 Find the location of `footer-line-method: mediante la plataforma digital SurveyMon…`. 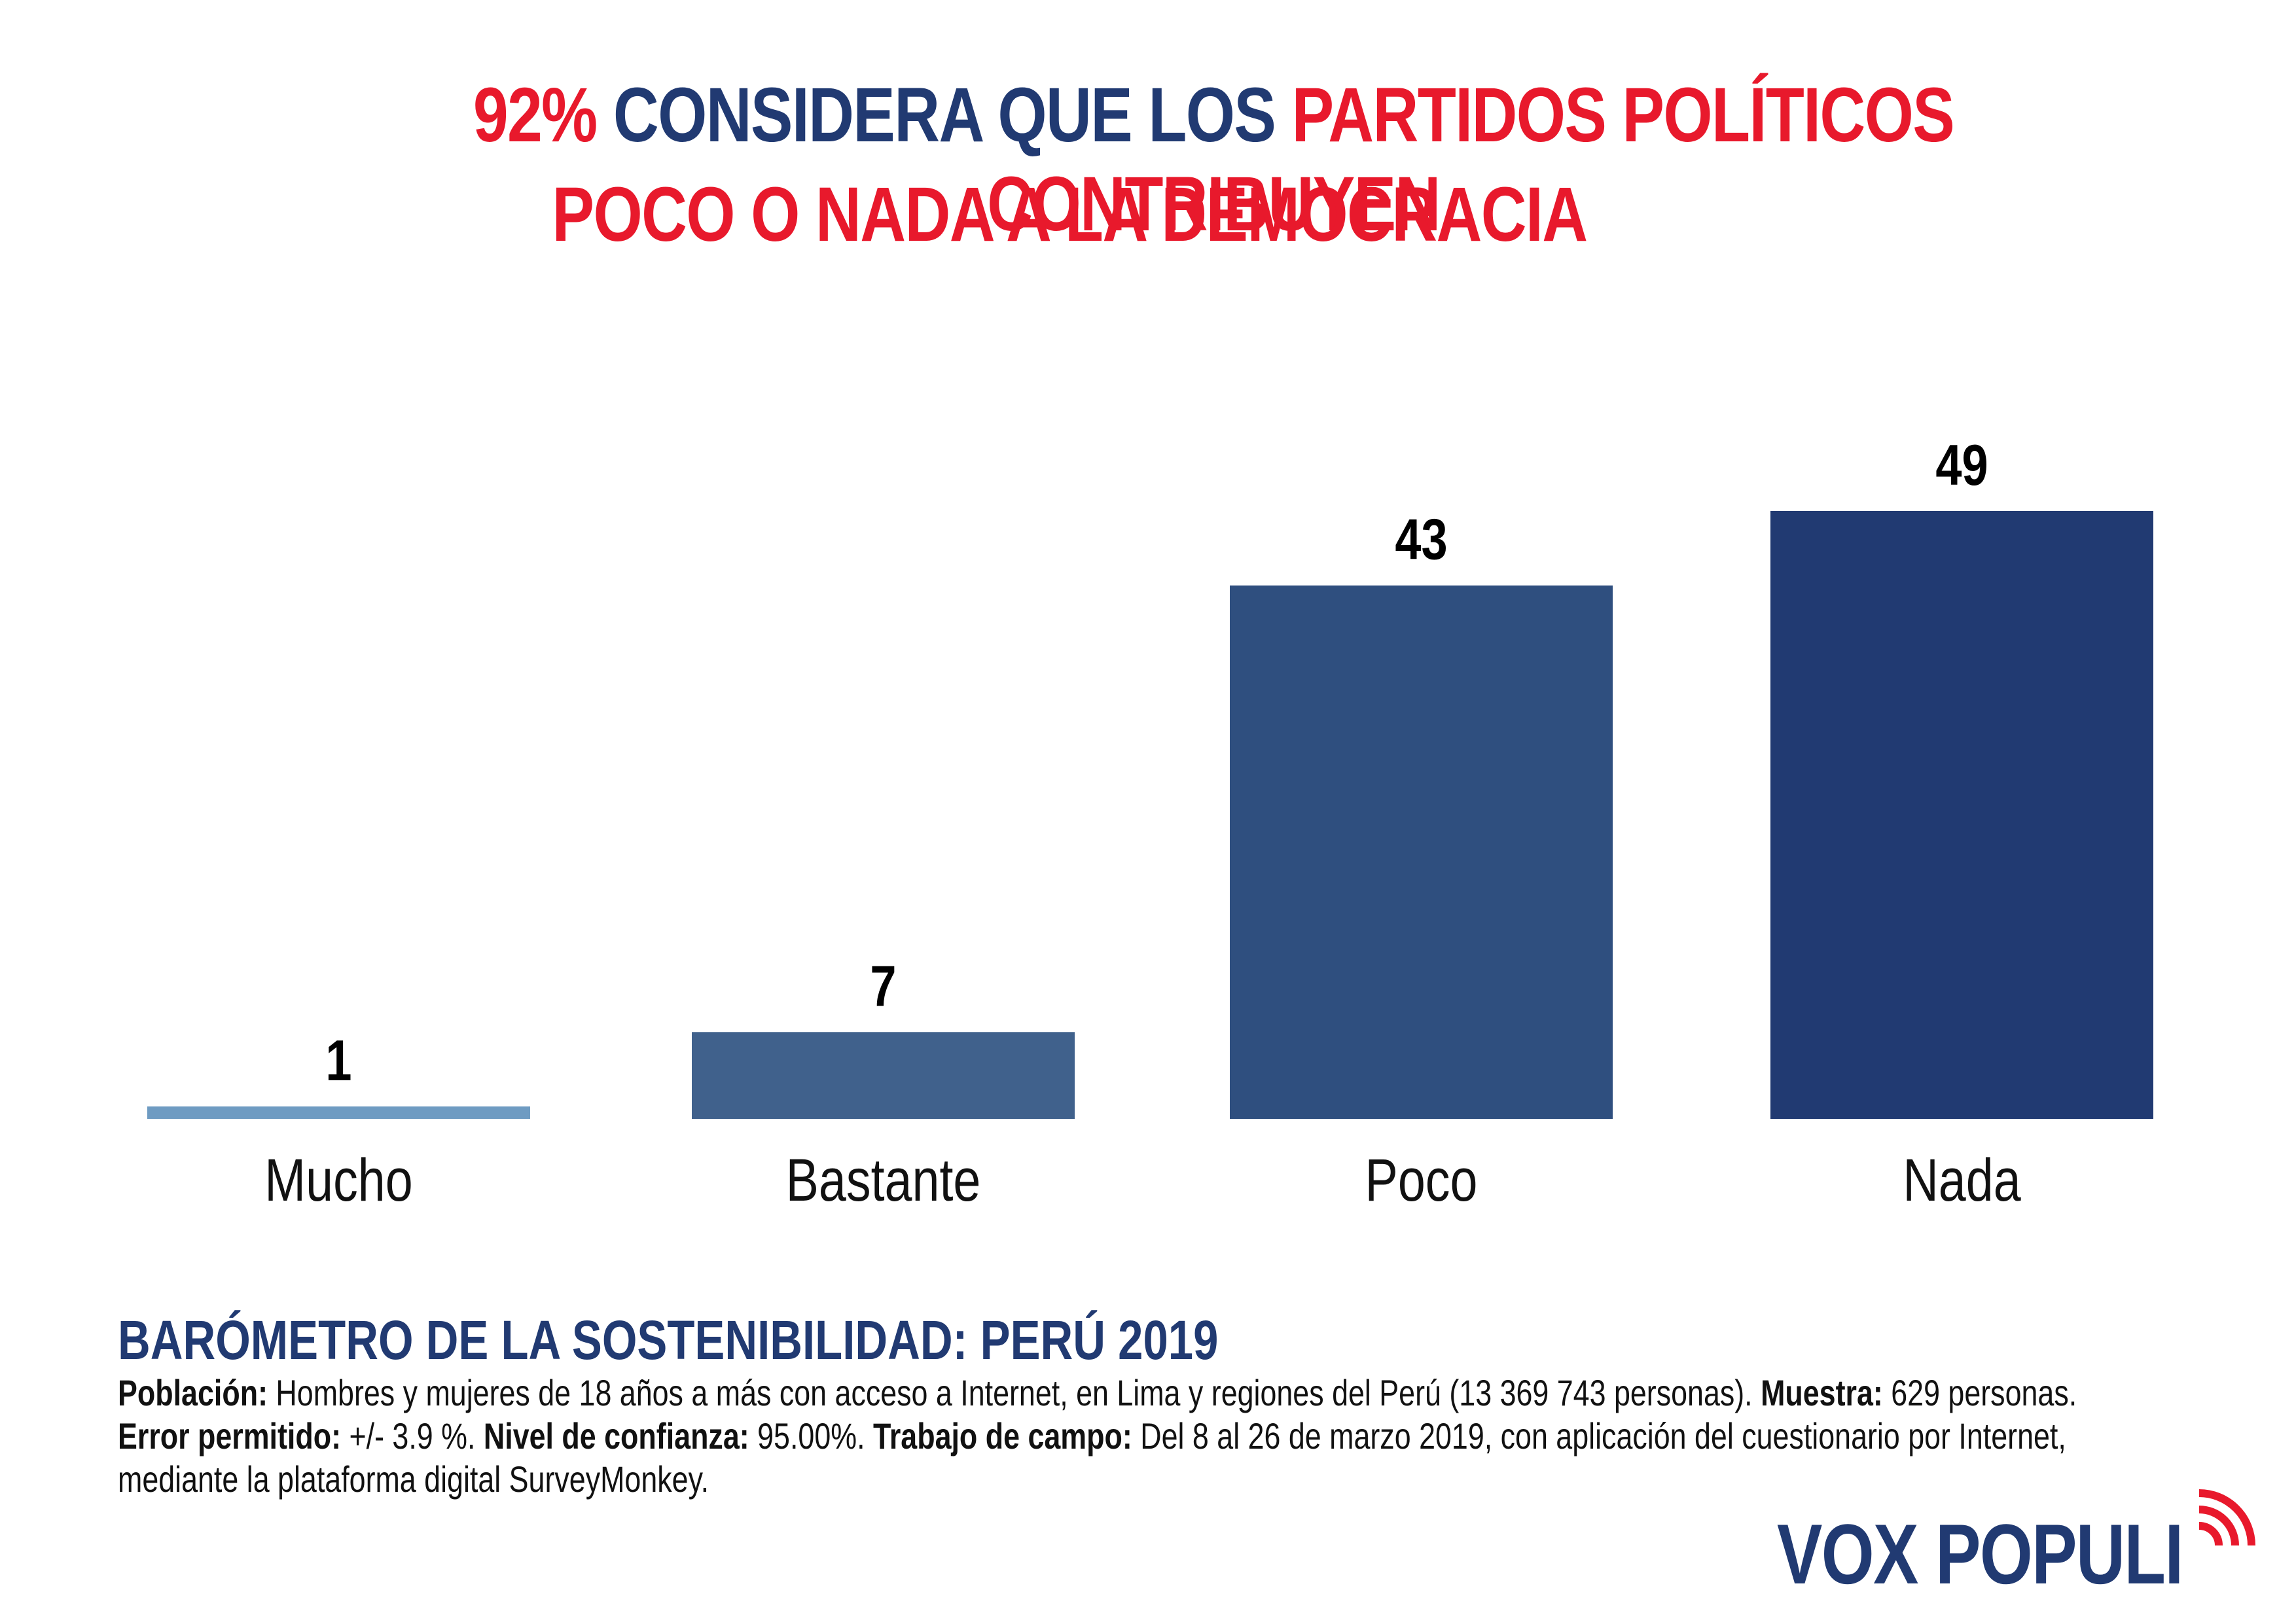

footer-line-method: mediante la plataforma digital SurveyMon… is located at coordinates (413, 1479).